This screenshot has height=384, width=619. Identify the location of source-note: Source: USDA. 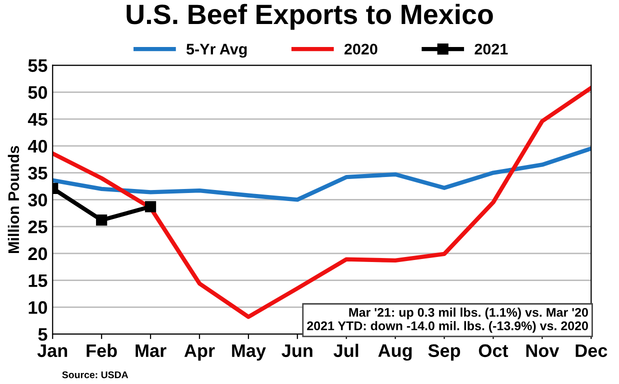
(95, 374).